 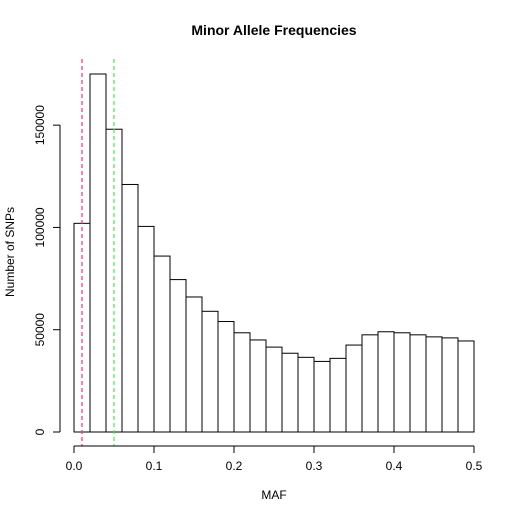 I want to click on y-axis: 0 50000 100000 150000, so click(x=47, y=270).